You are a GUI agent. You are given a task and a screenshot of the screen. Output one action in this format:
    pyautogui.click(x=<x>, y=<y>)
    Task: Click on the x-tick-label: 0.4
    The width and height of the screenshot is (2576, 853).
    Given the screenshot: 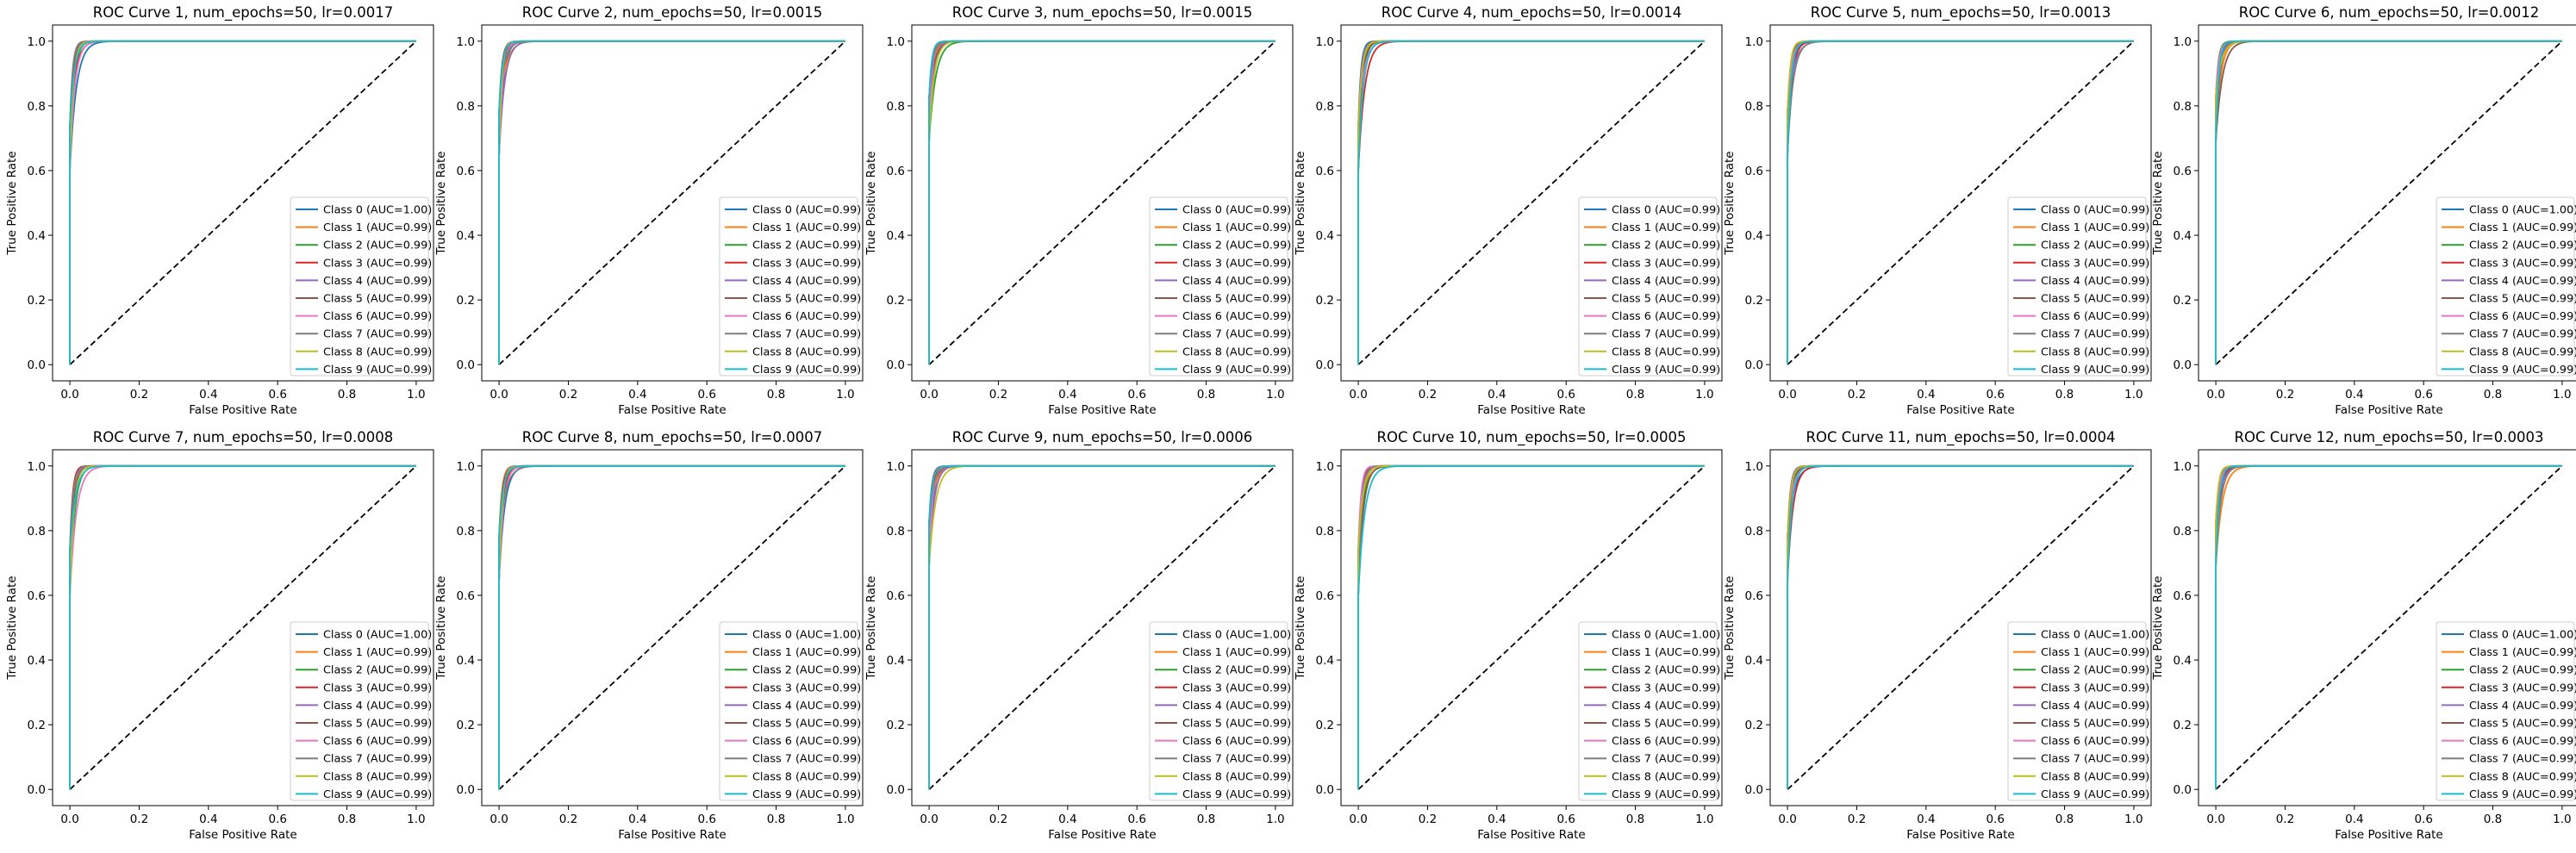 What is the action you would take?
    pyautogui.click(x=1497, y=395)
    